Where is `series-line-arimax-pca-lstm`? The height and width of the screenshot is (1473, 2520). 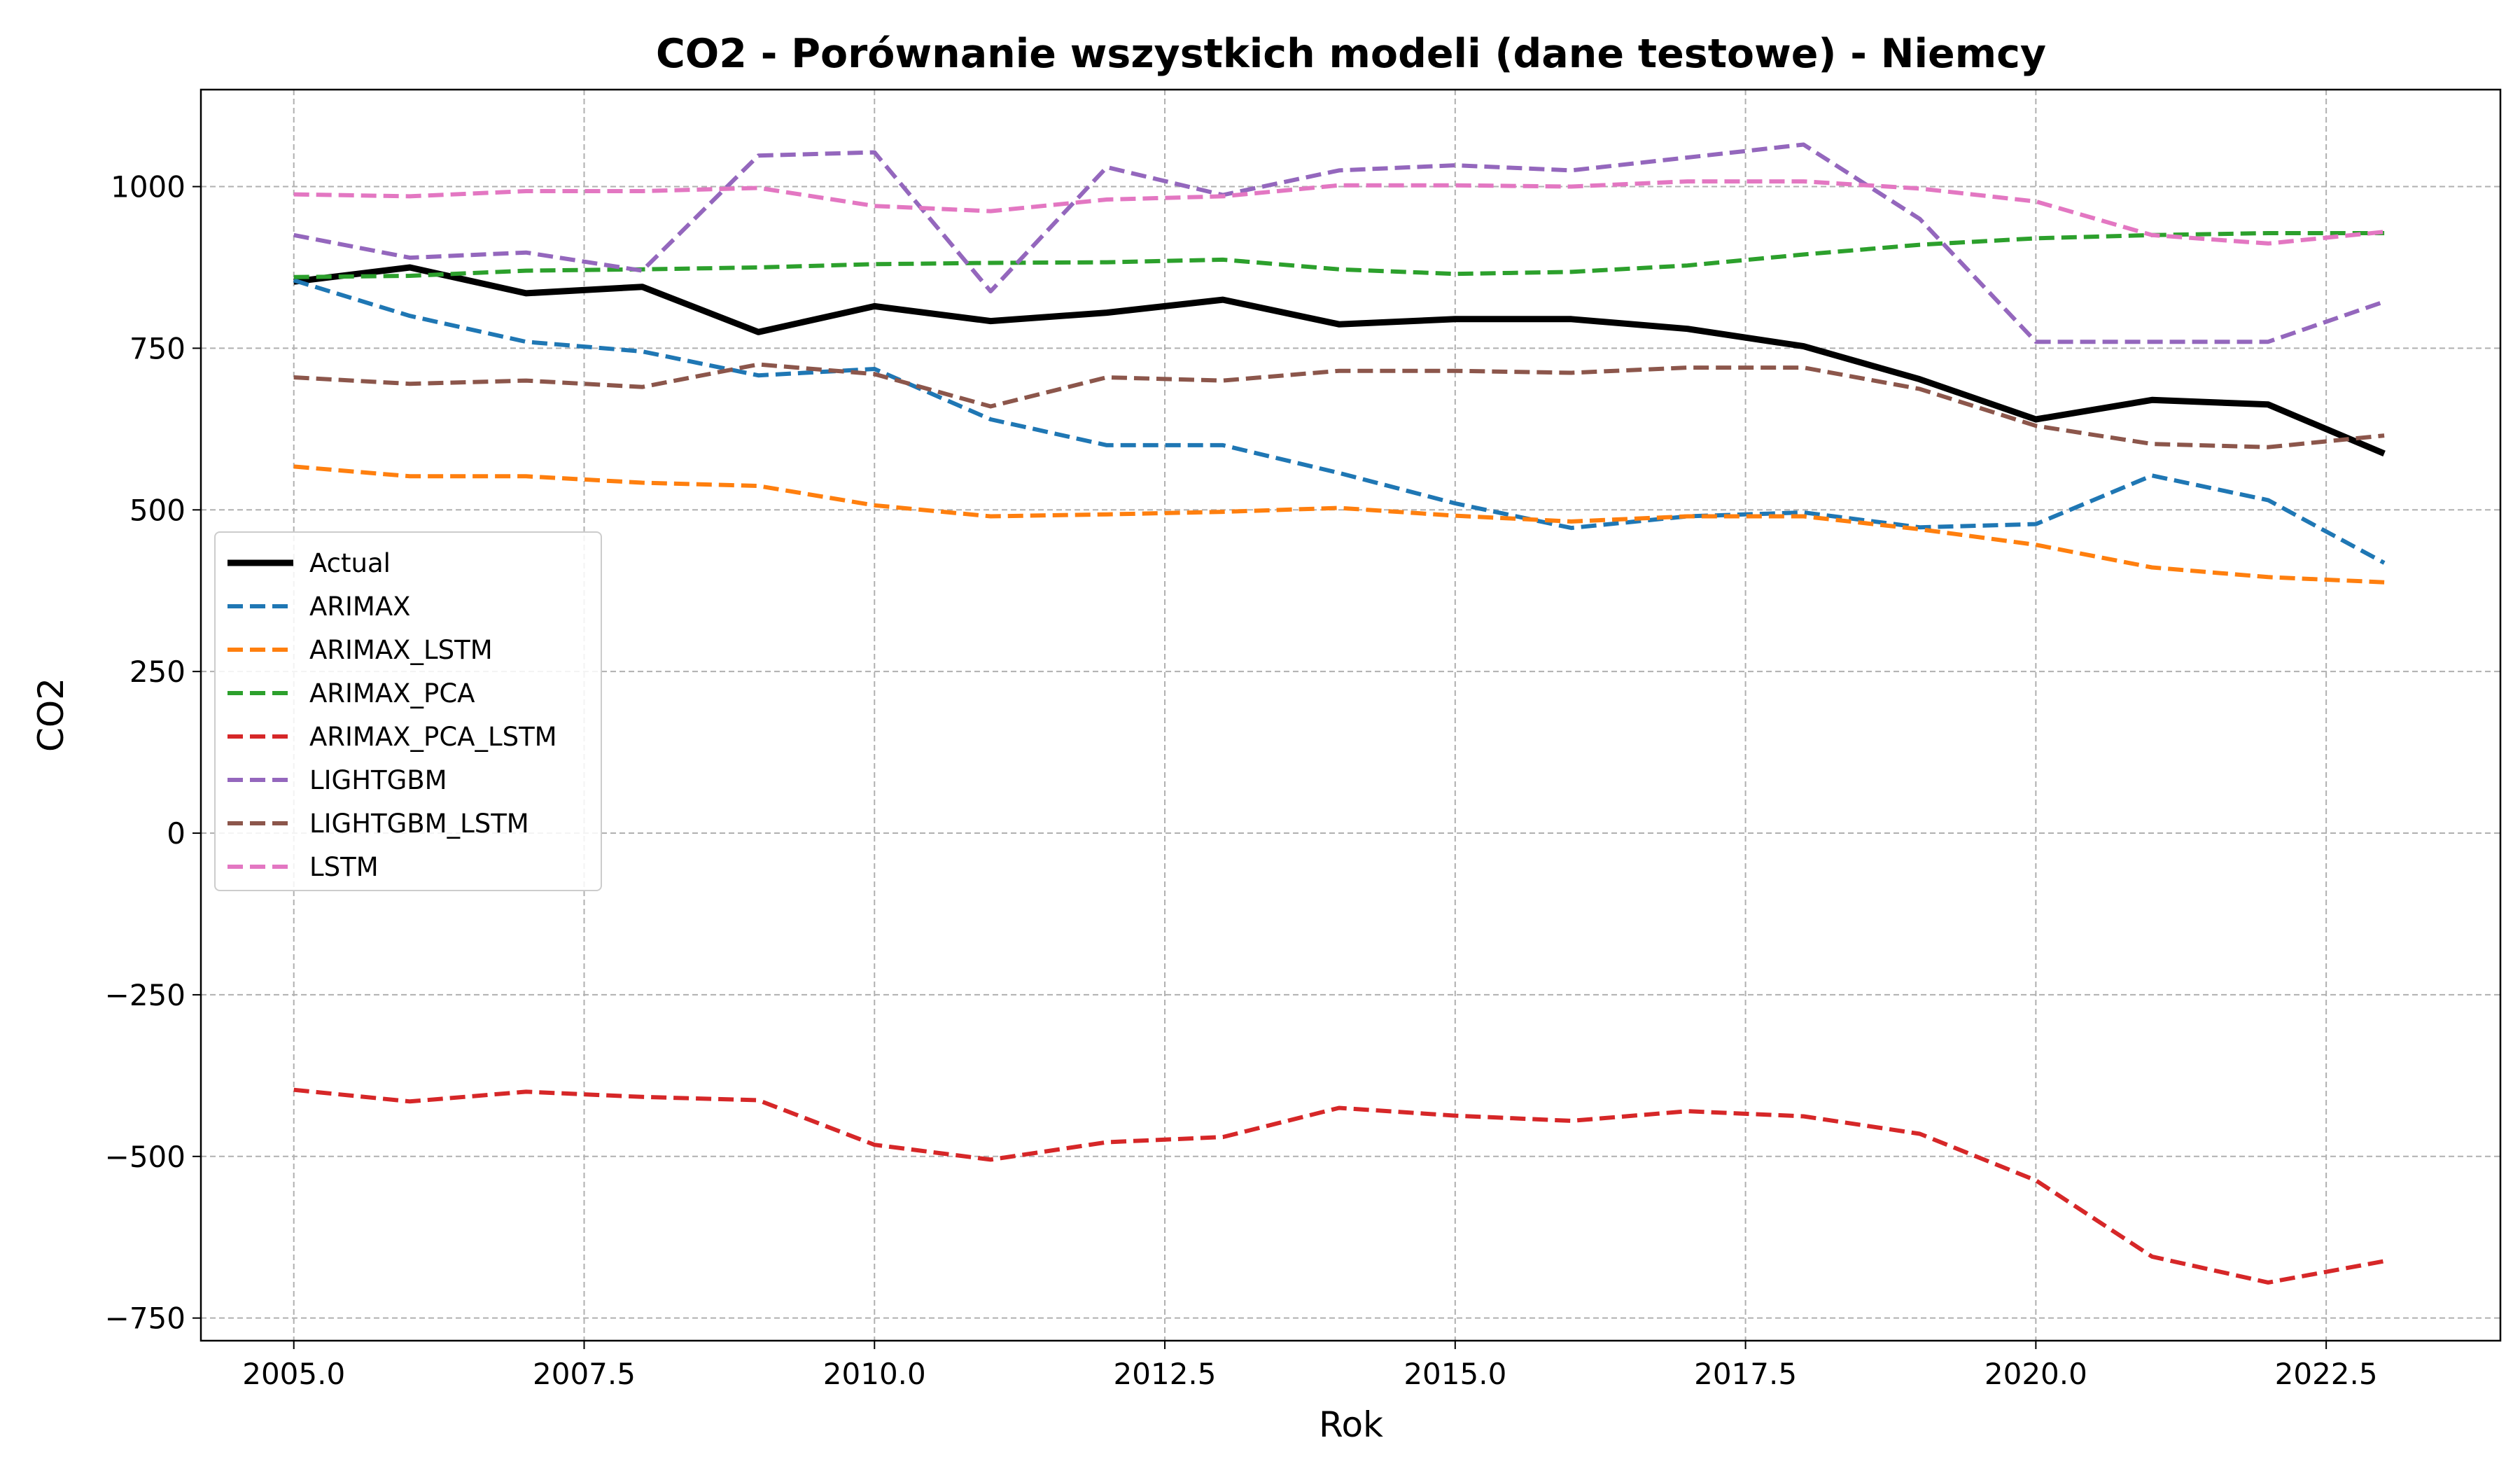 series-line-arimax-pca-lstm is located at coordinates (1339, 1186).